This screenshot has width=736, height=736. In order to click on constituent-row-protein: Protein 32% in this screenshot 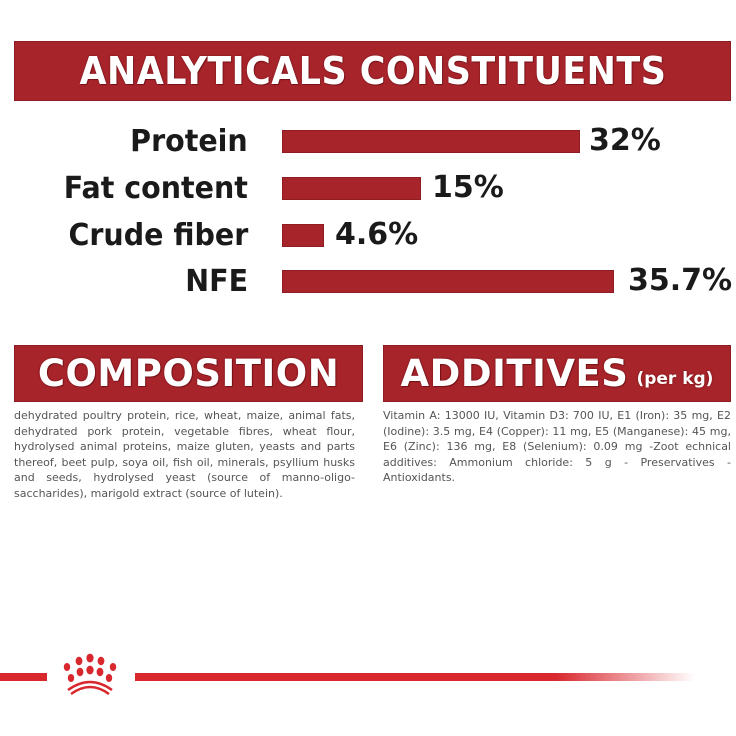, I will do `click(368, 141)`.